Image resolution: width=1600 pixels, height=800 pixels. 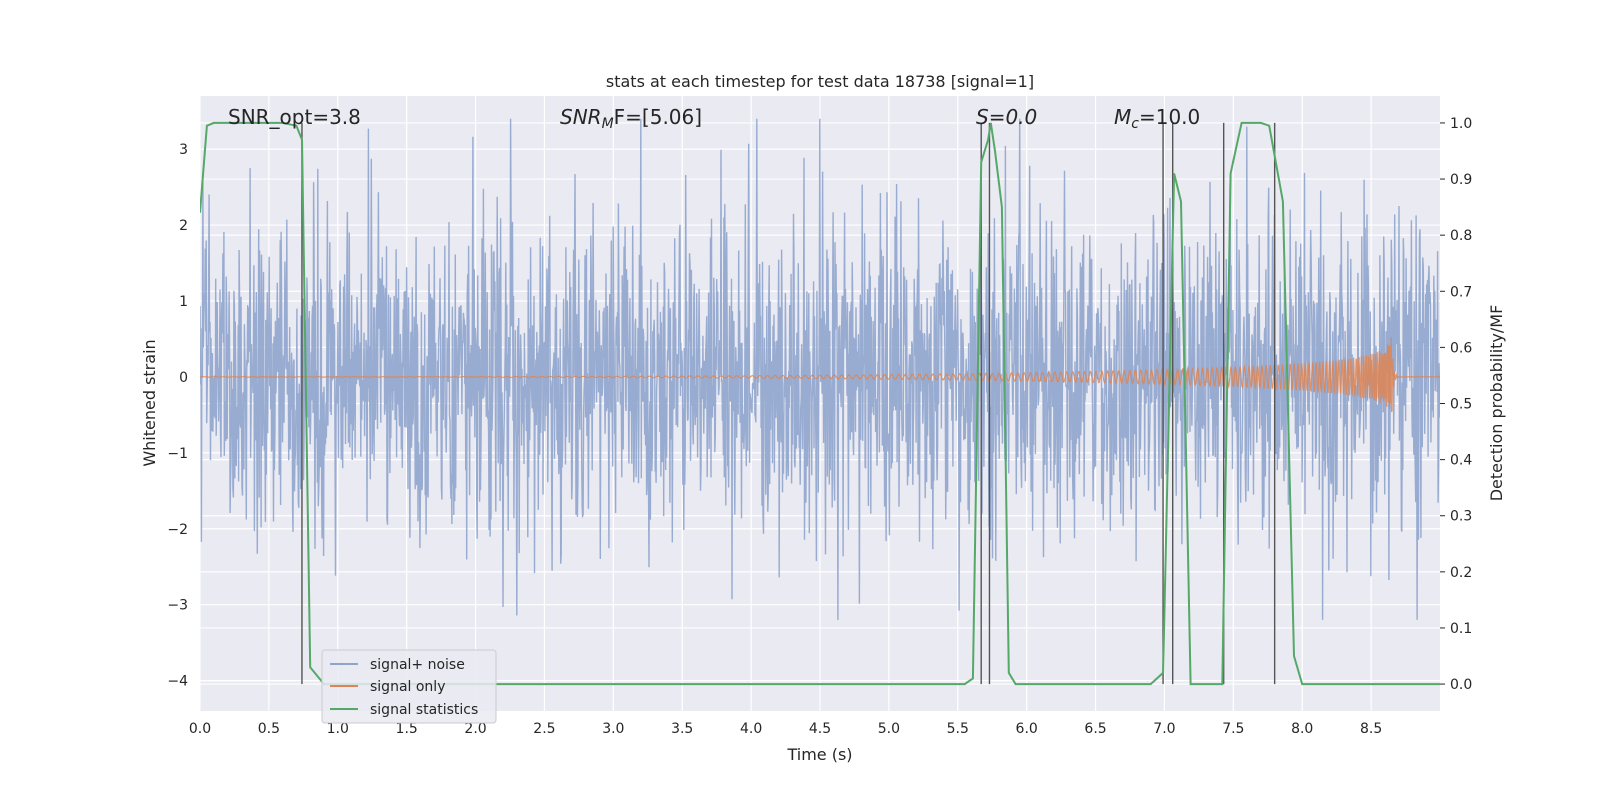 I want to click on x-tick-label: 3.5, so click(x=682, y=729).